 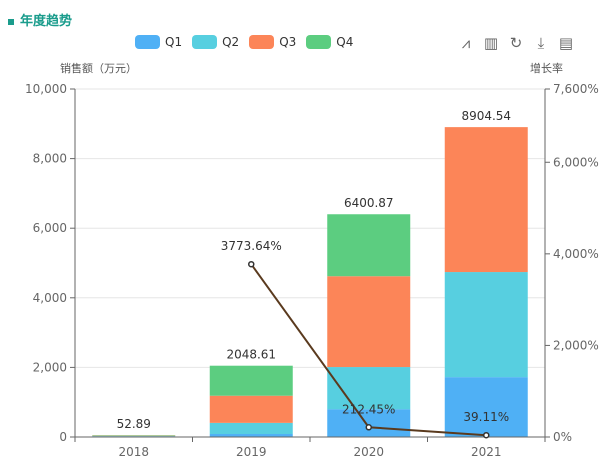 I want to click on growth-label: 212.45%, so click(x=368, y=409).